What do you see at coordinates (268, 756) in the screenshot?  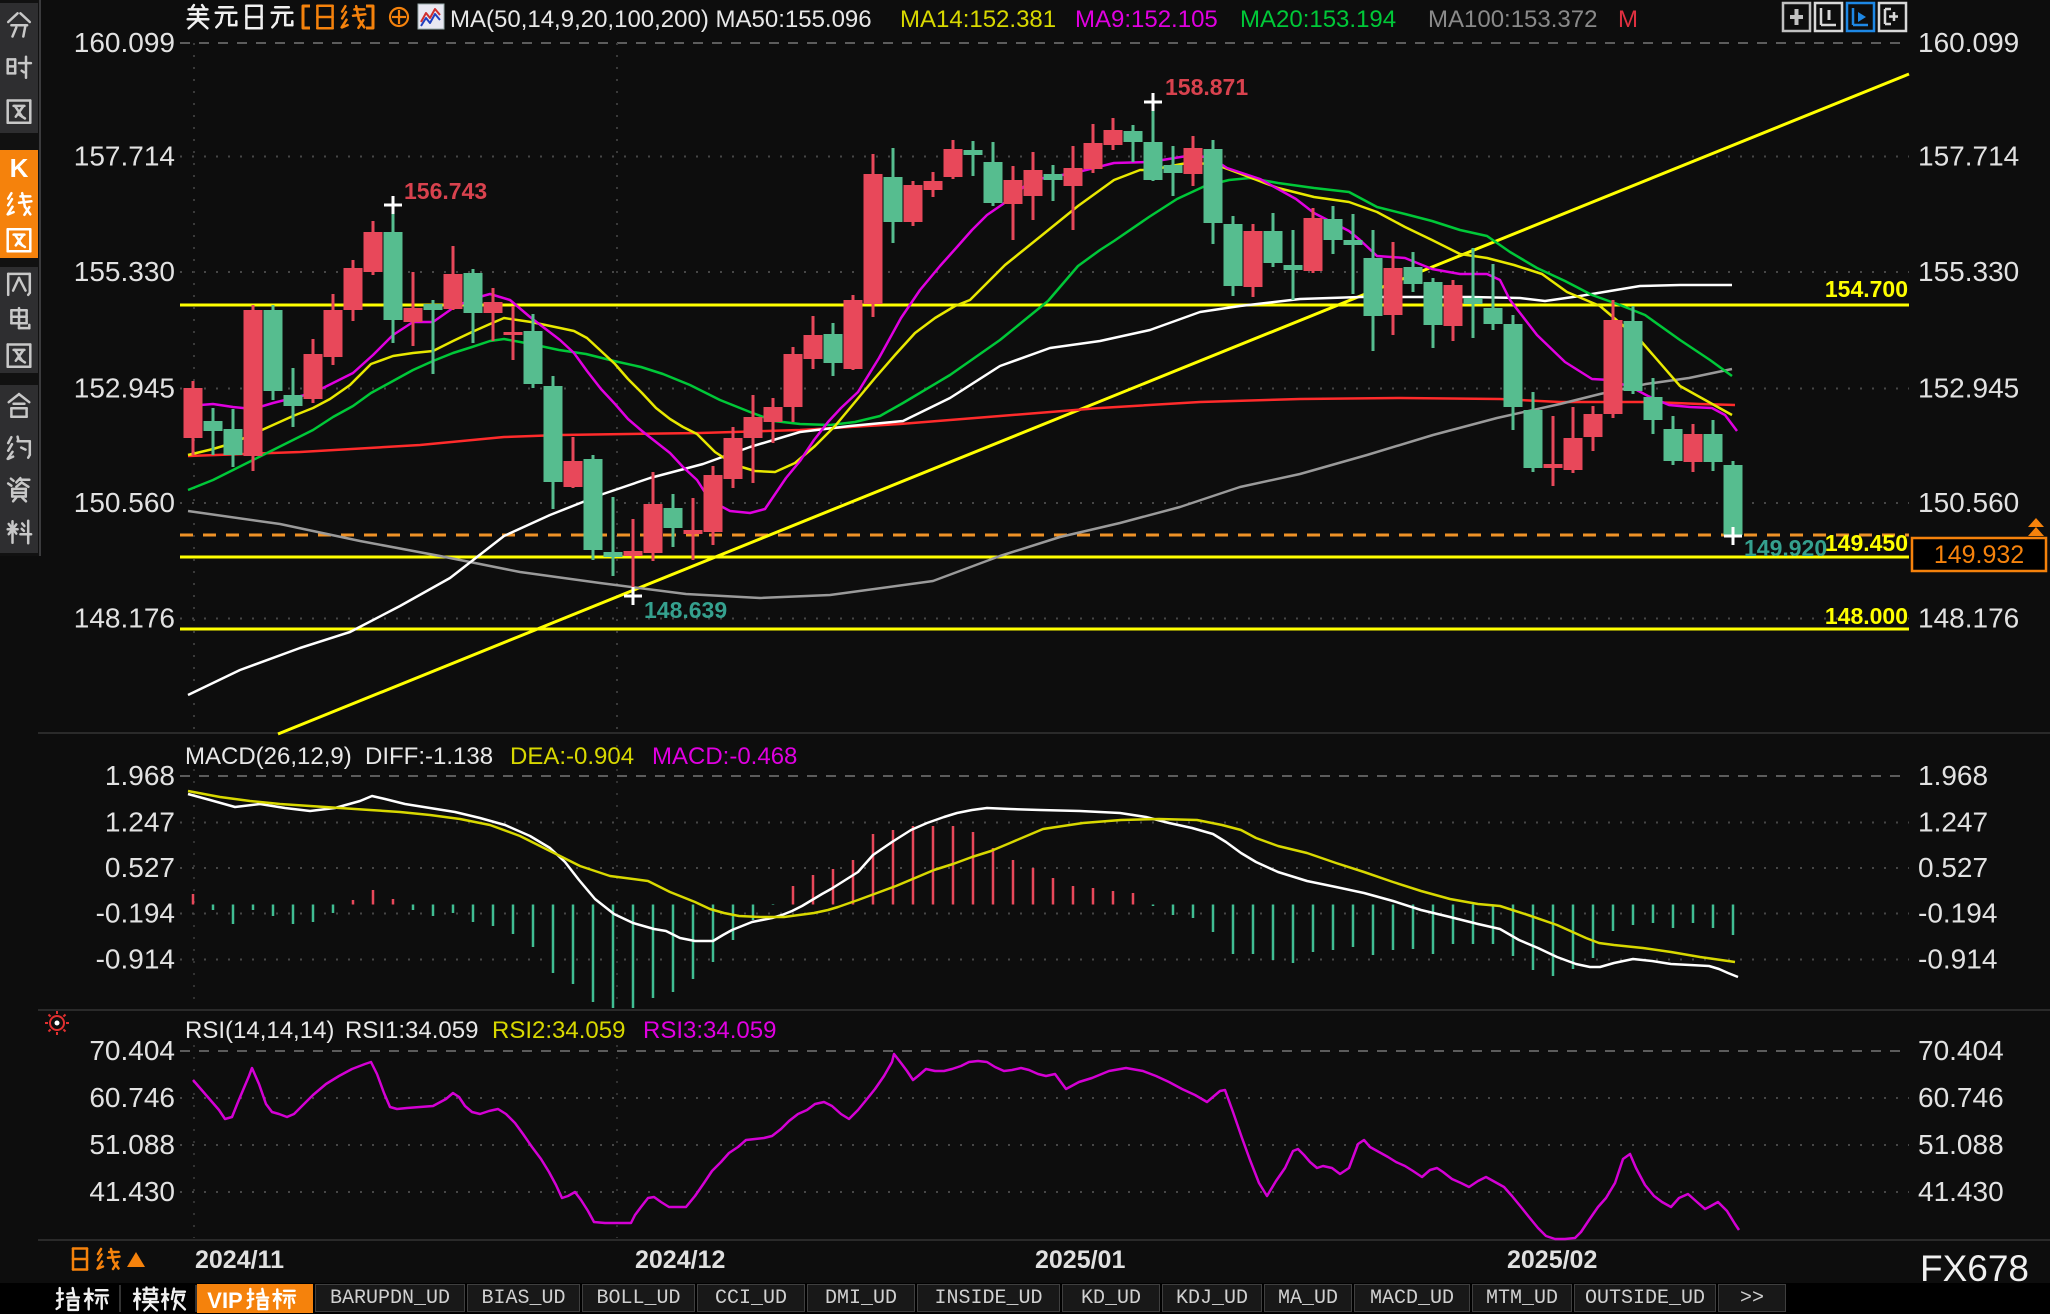 I see `svg-text: MACD(26,12,9)` at bounding box center [268, 756].